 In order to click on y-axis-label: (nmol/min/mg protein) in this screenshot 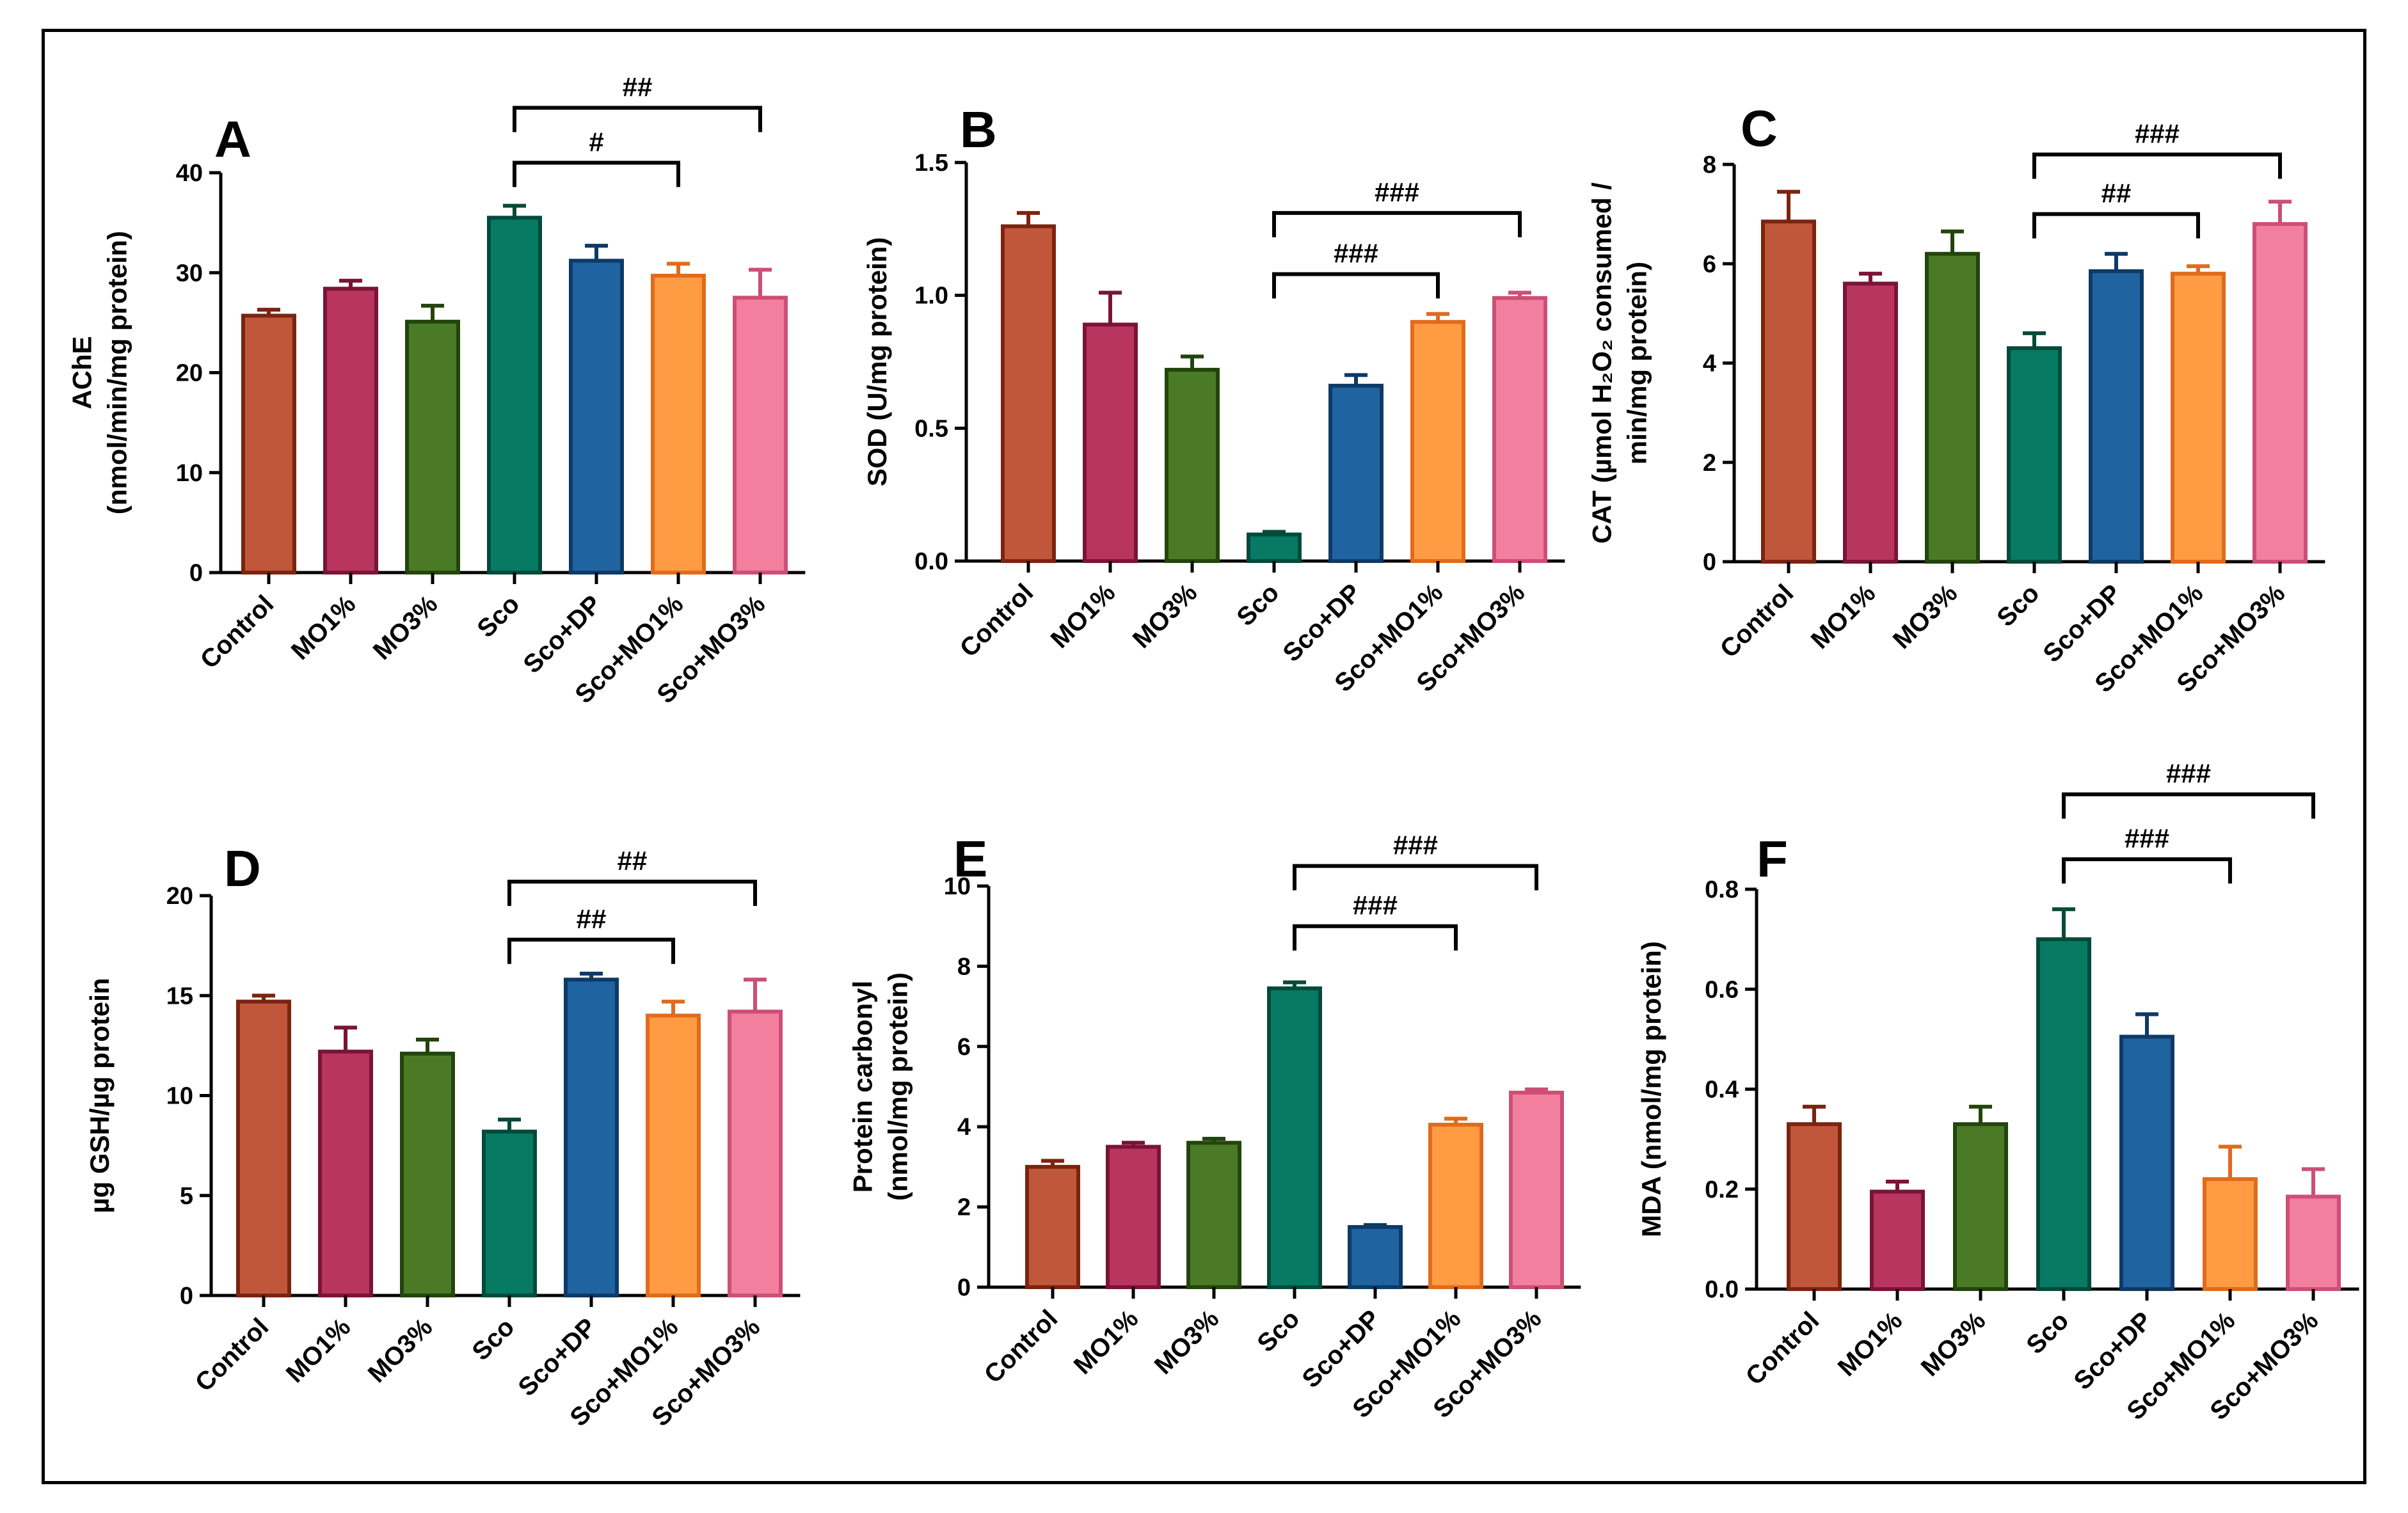, I will do `click(117, 372)`.